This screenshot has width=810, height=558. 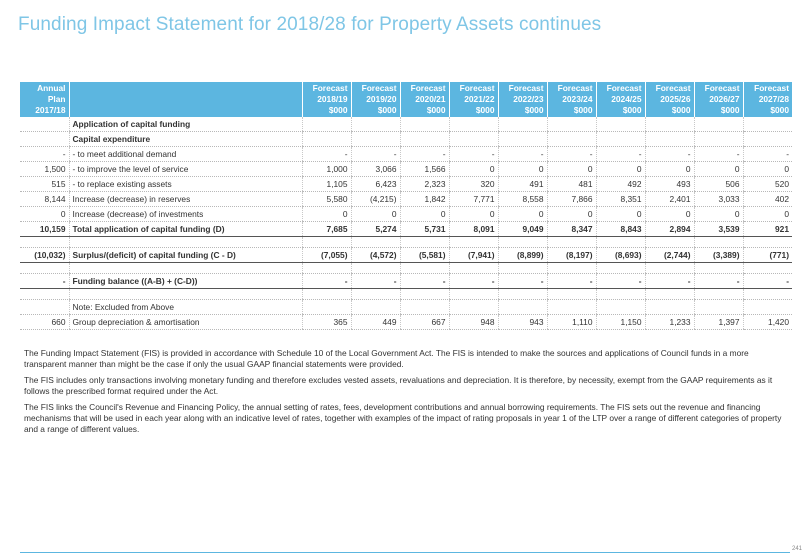 I want to click on cell-forecast-value: 1,110, so click(x=571, y=322).